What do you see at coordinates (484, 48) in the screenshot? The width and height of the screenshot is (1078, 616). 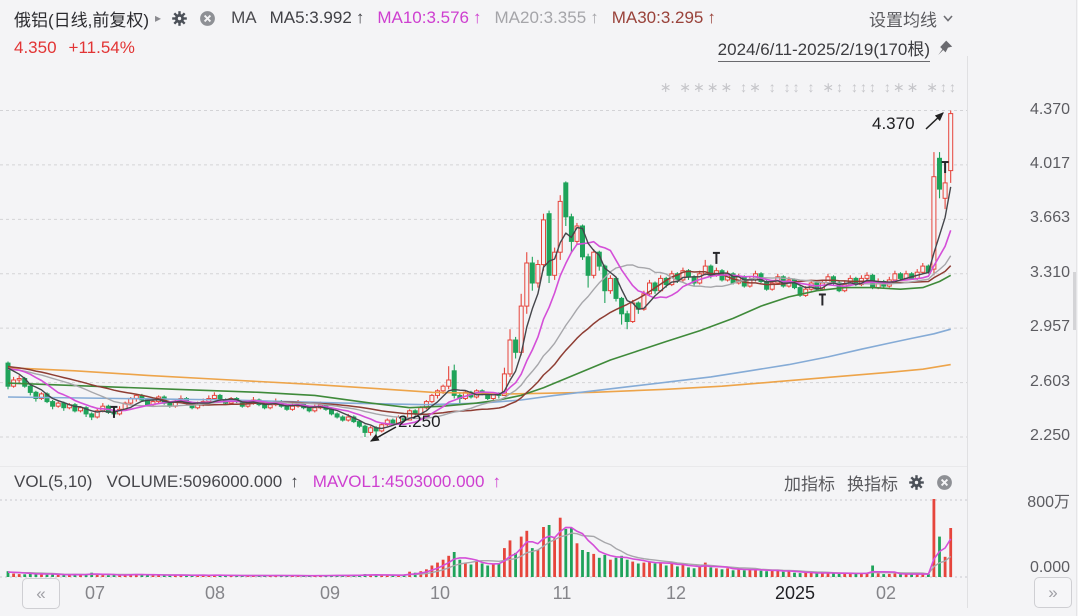 I see `price-row: 4.350 +11.54% 2024/6/11-2025/2/19(170根)` at bounding box center [484, 48].